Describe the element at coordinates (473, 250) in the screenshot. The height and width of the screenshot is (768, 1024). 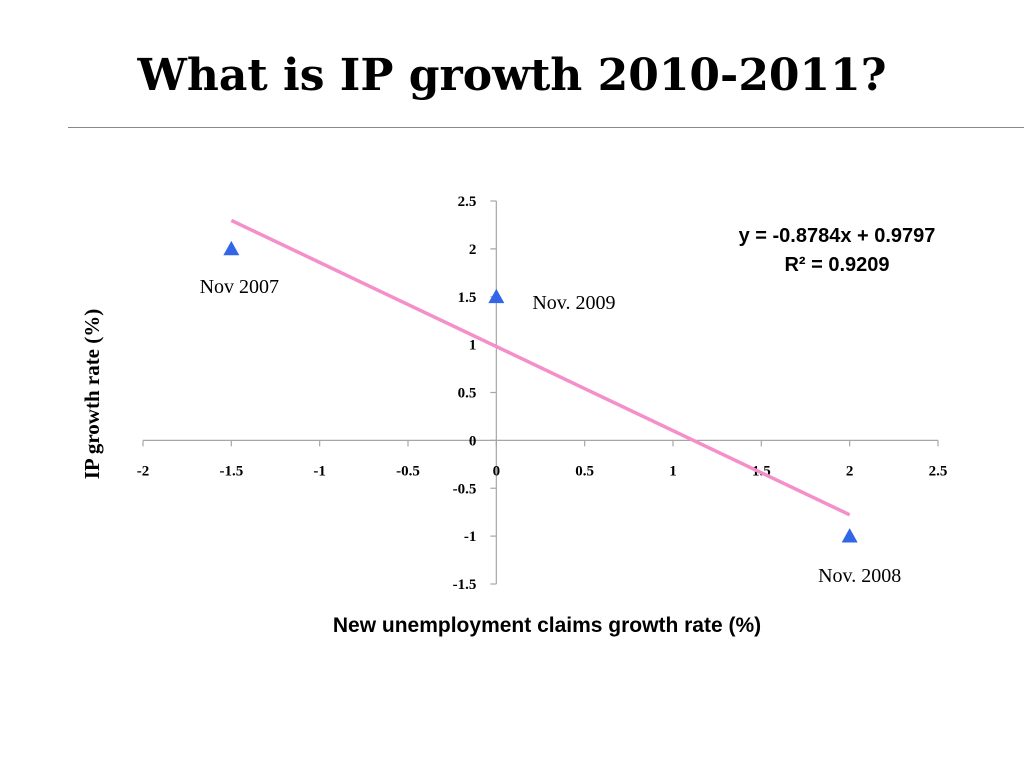
I see `y-tick-label: 2` at that location.